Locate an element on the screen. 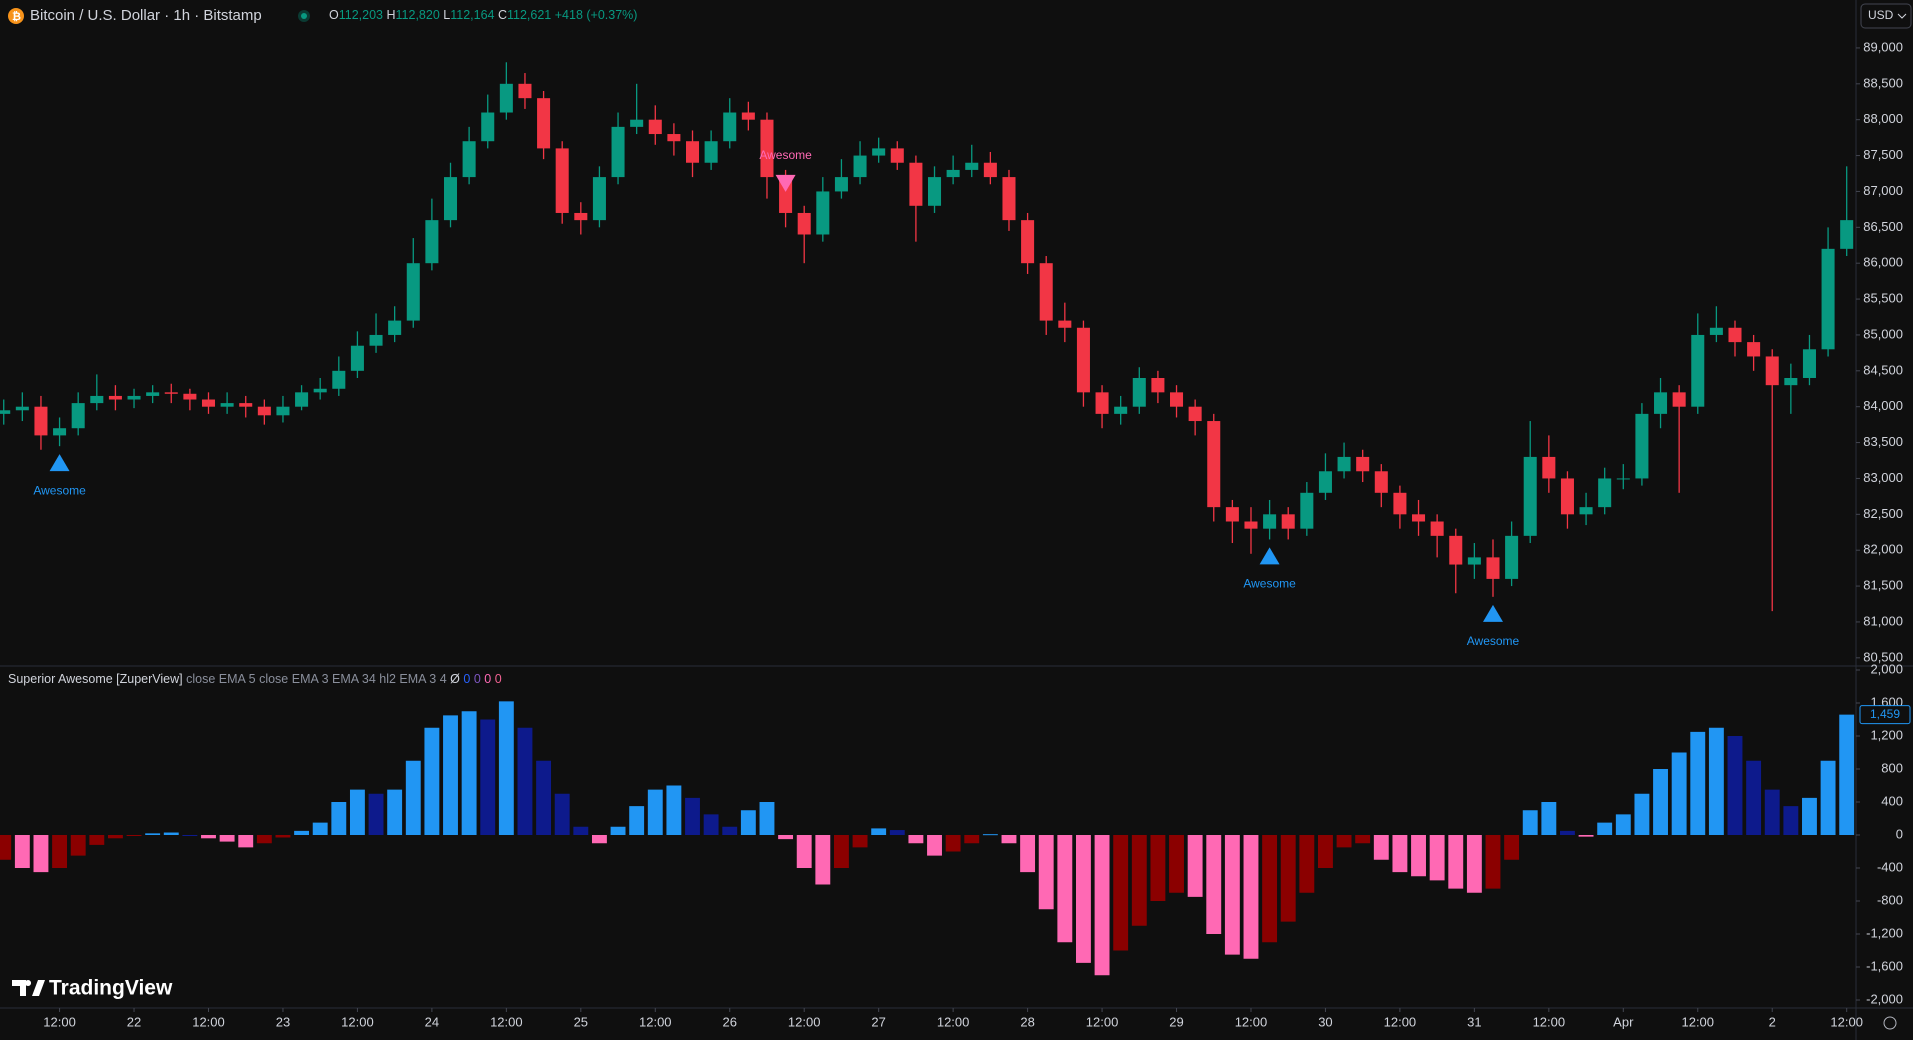 This screenshot has height=1040, width=1913. currency-button: USD is located at coordinates (1886, 16).